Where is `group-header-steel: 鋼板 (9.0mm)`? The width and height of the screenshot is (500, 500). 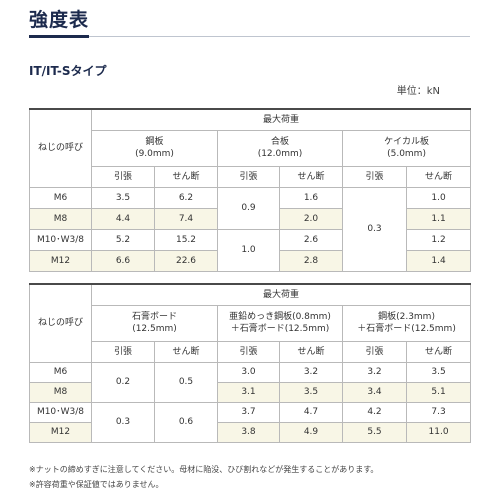 group-header-steel: 鋼板 (9.0mm) is located at coordinates (154, 148).